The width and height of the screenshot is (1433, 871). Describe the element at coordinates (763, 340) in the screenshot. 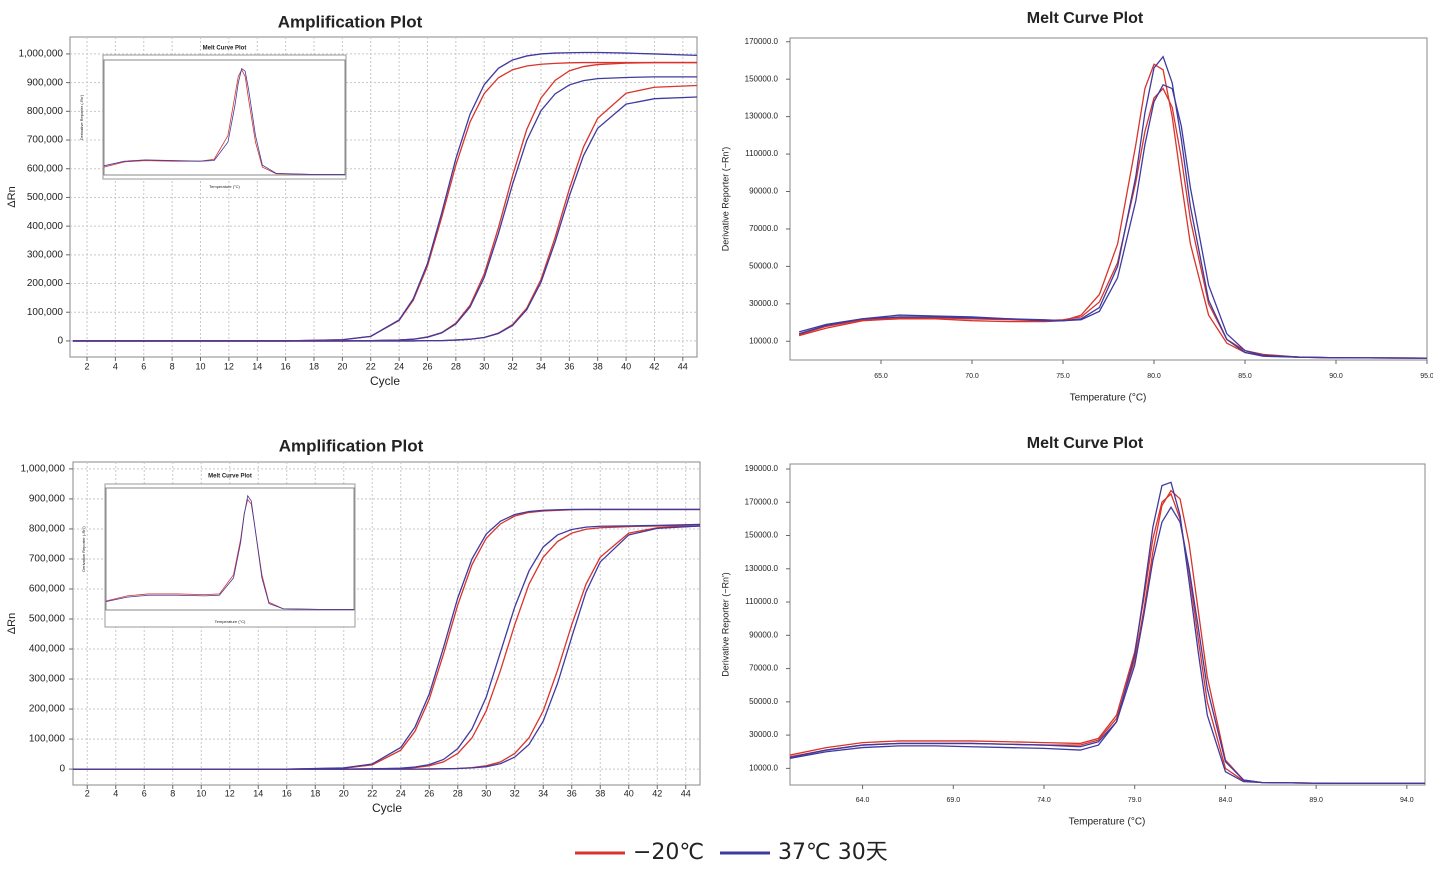

I see `y-tick-label: 10000.0` at that location.